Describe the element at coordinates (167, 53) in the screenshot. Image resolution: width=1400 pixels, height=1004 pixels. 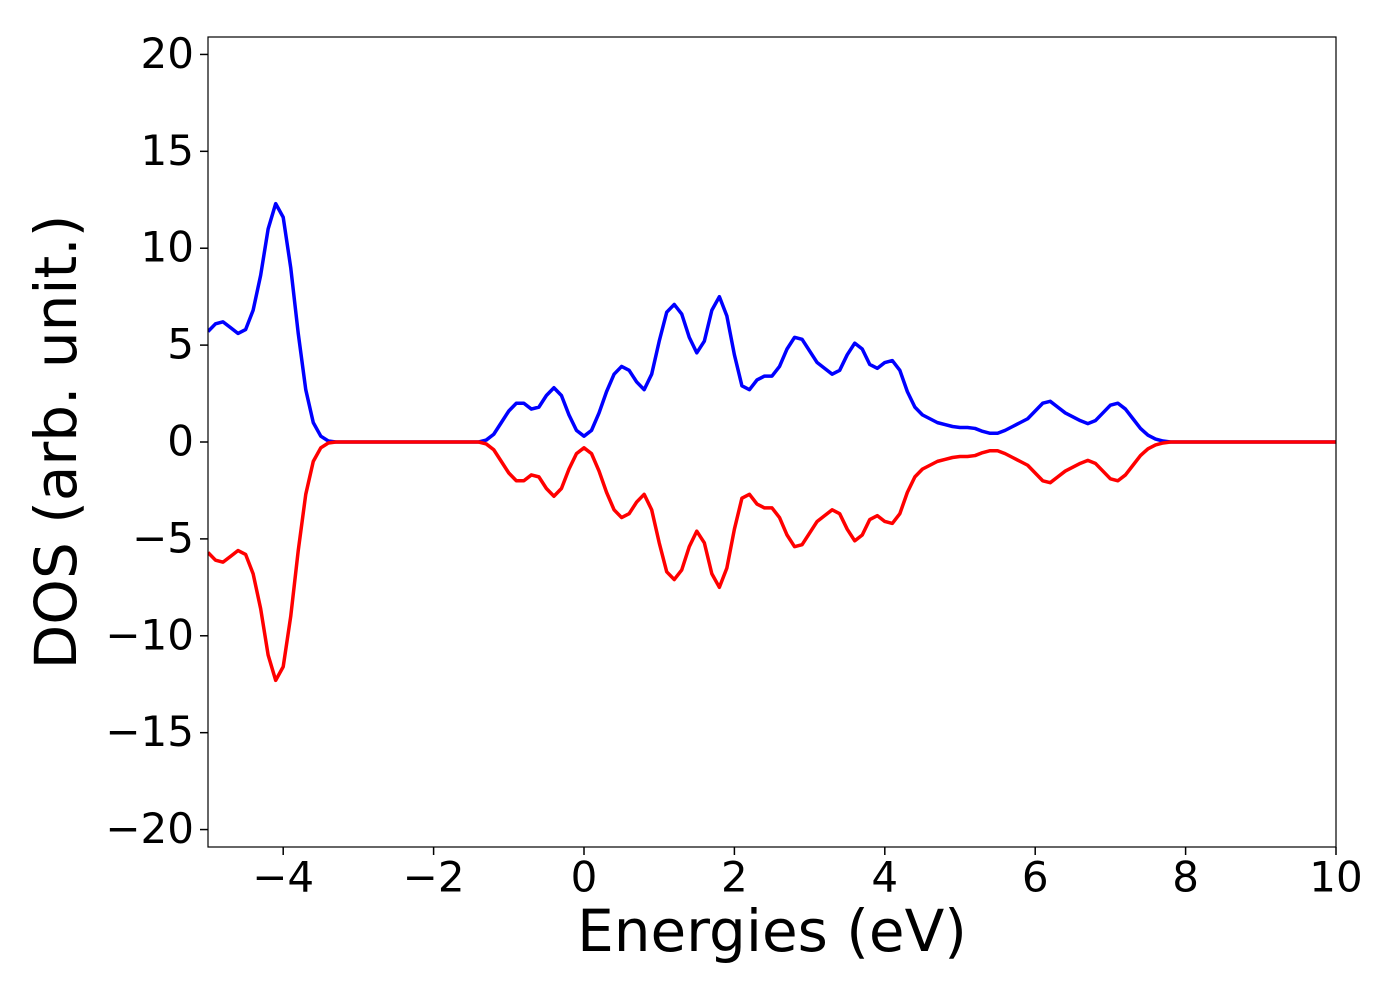
I see `y-tick-label: 20` at that location.